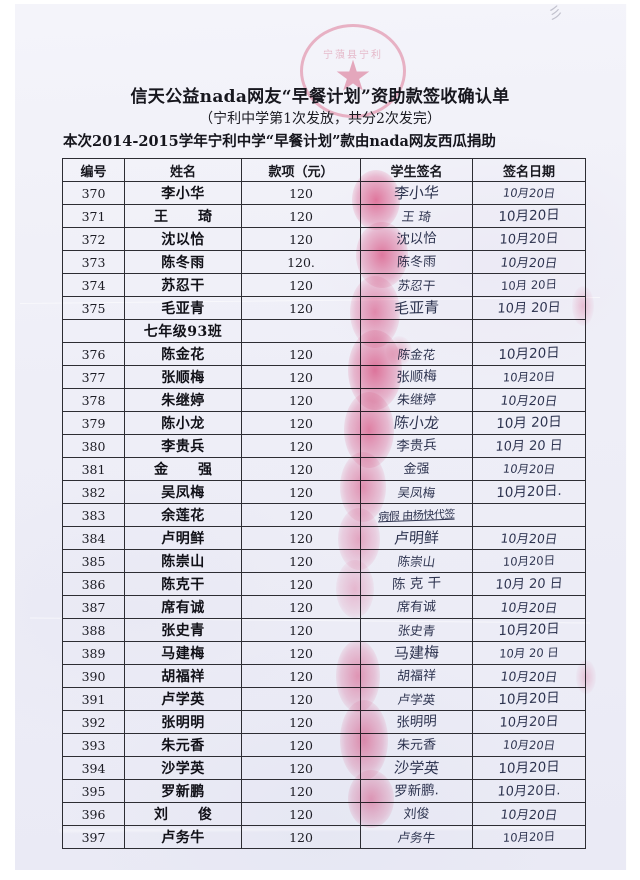 Image resolution: width=640 pixels, height=880 pixels. I want to click on handwritten-signature: 马建梅, so click(416, 652).